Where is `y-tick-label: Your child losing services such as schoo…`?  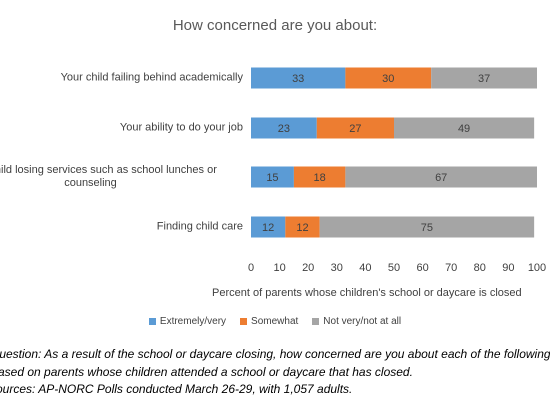 y-tick-label: Your child losing services such as schoo… is located at coordinates (108, 176).